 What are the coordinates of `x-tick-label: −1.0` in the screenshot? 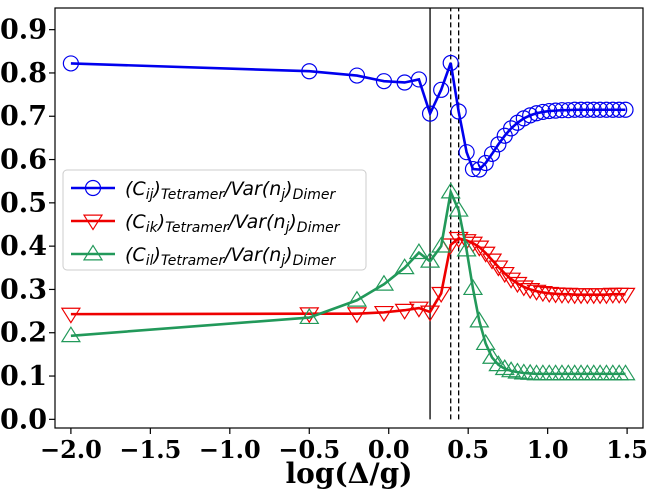 It's located at (230, 449).